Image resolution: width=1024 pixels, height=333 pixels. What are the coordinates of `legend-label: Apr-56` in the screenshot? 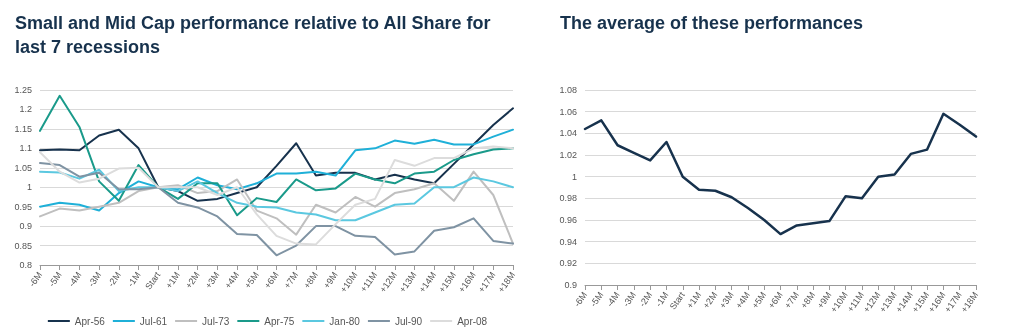 It's located at (90, 321).